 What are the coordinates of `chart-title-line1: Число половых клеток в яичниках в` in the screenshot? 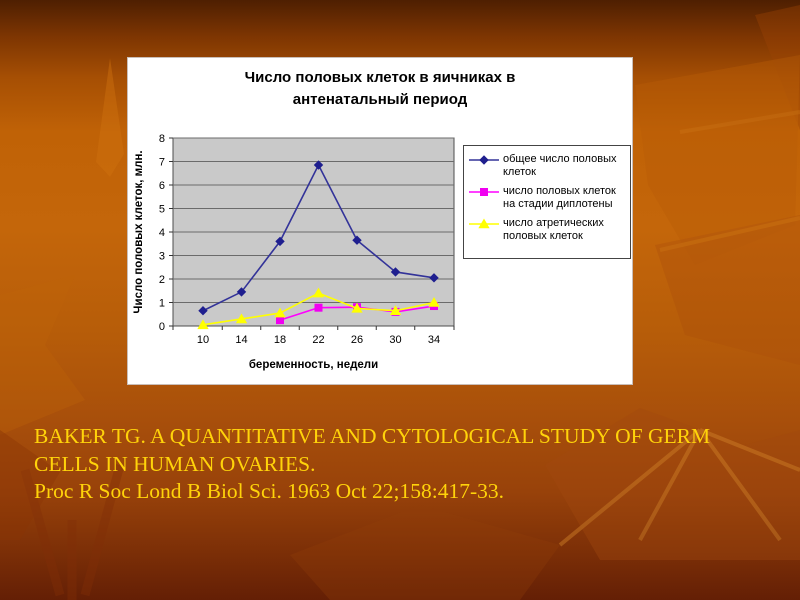 It's located at (380, 77).